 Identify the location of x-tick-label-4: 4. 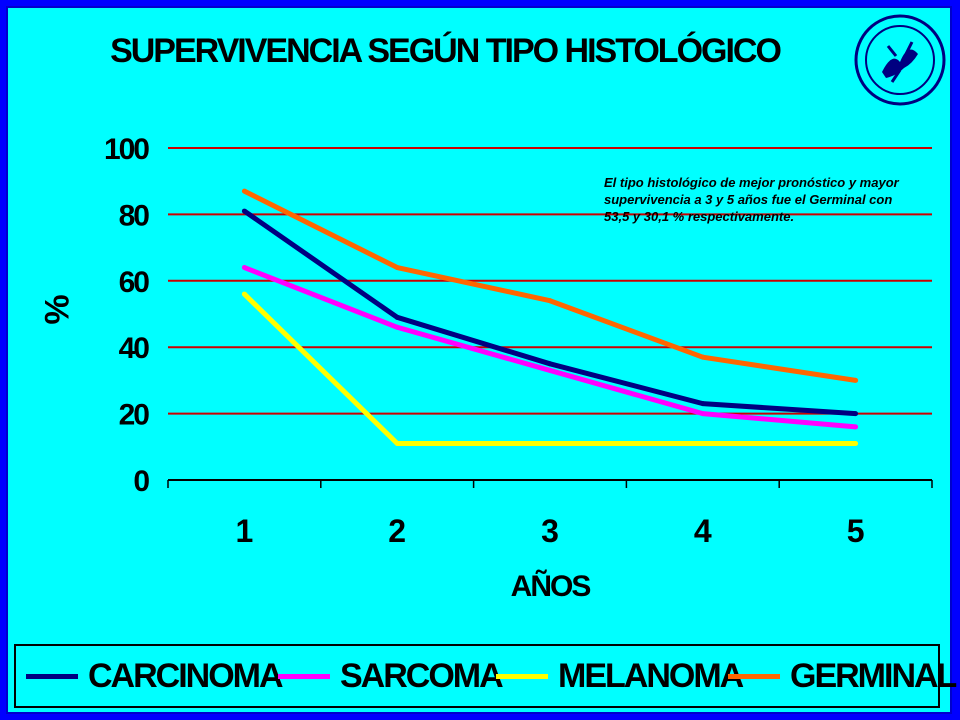
(703, 531).